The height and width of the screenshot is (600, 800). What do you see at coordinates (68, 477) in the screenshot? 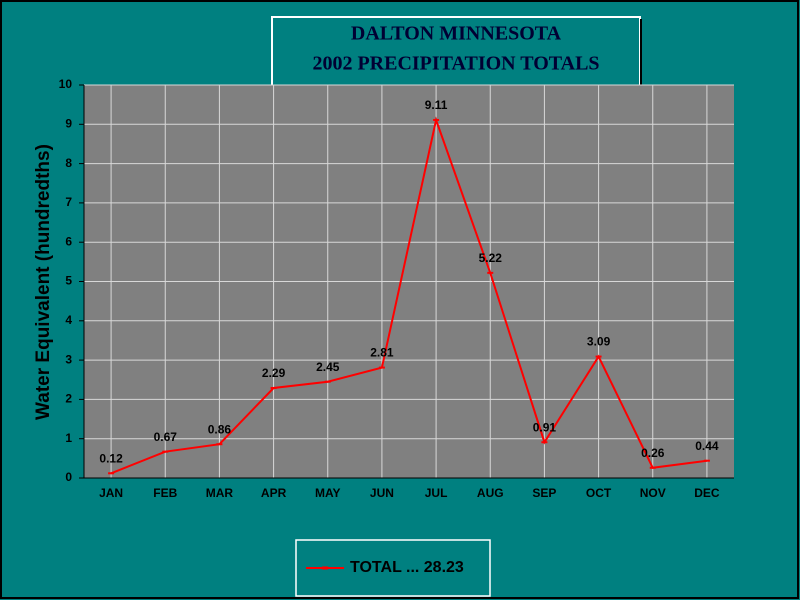
I see `y-tick-label: 0` at bounding box center [68, 477].